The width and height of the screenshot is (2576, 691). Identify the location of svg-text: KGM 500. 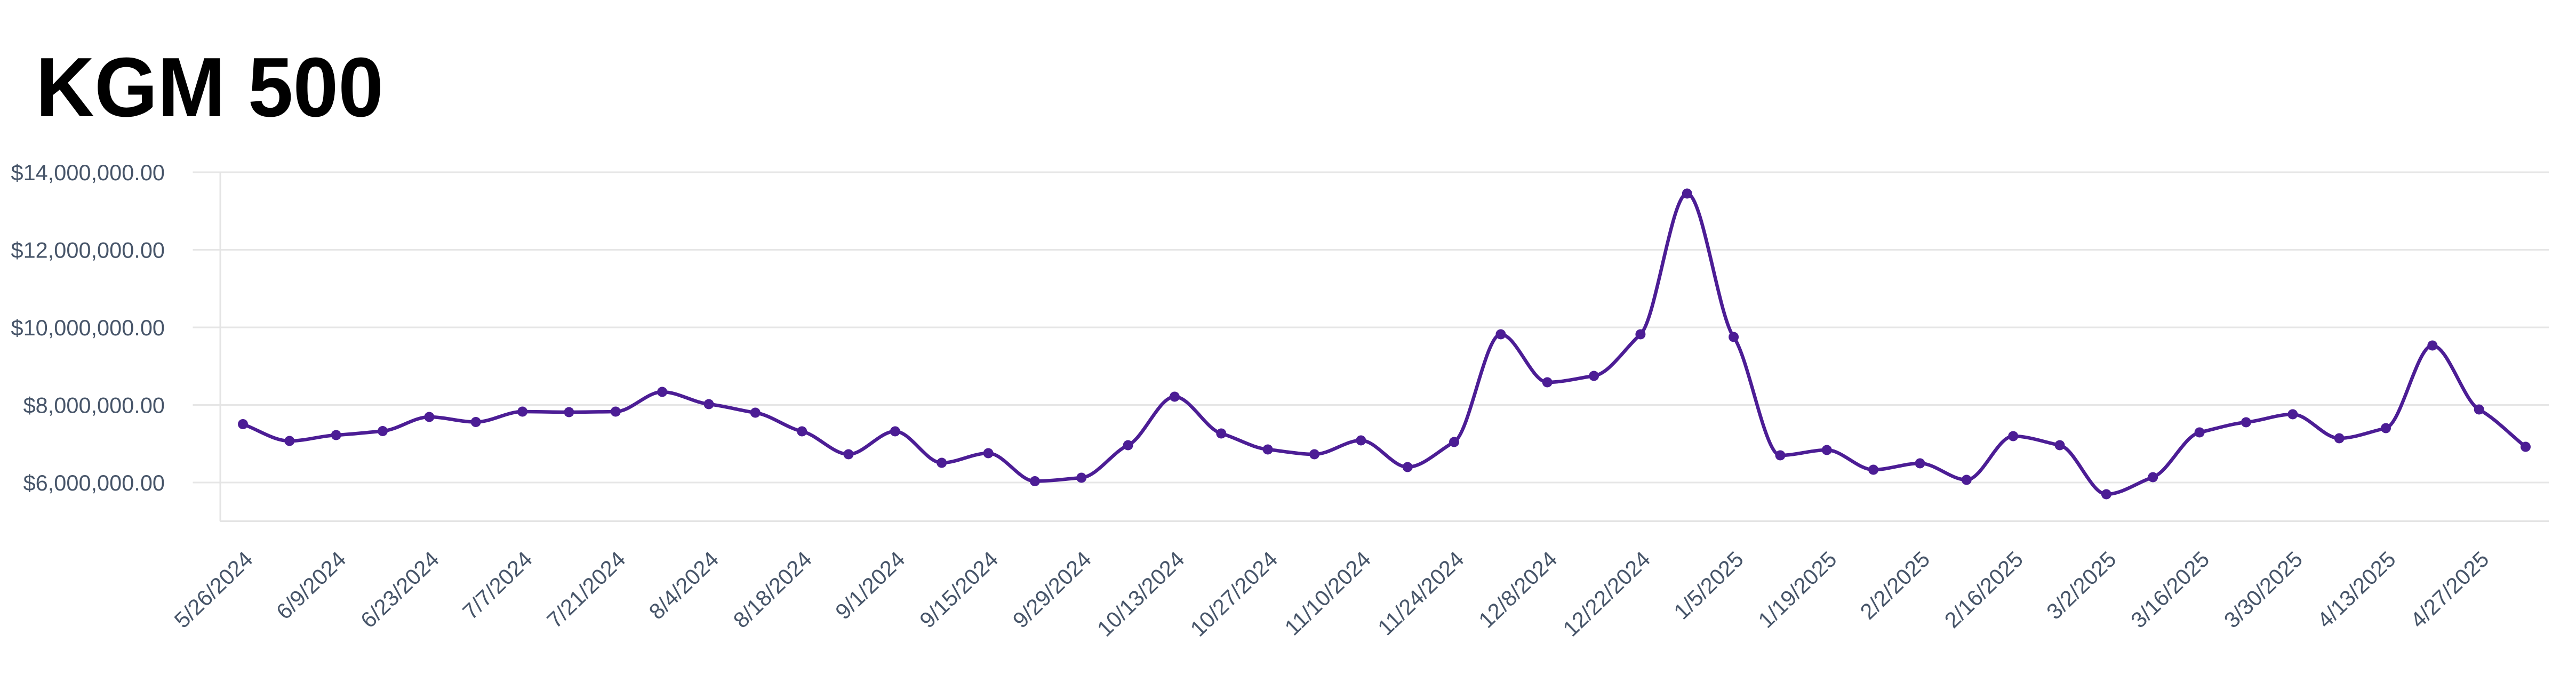
(209, 87).